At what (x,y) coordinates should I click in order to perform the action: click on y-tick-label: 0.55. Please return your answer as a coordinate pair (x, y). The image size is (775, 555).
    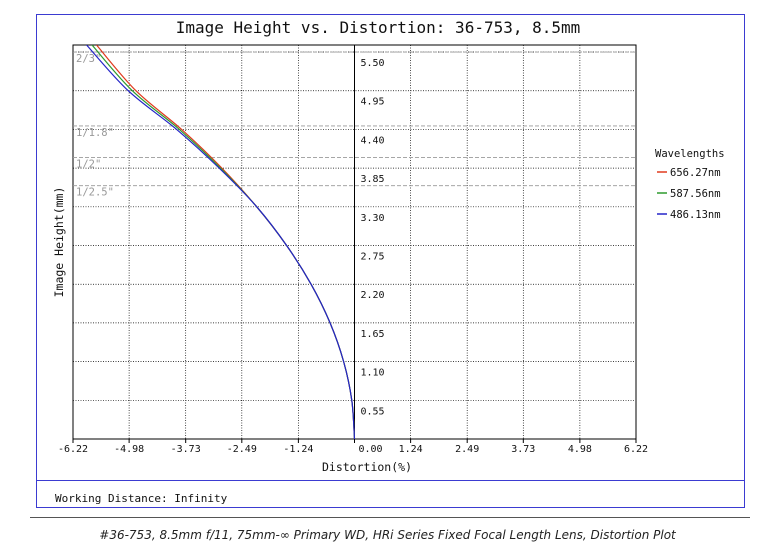
    Looking at the image, I should click on (373, 411).